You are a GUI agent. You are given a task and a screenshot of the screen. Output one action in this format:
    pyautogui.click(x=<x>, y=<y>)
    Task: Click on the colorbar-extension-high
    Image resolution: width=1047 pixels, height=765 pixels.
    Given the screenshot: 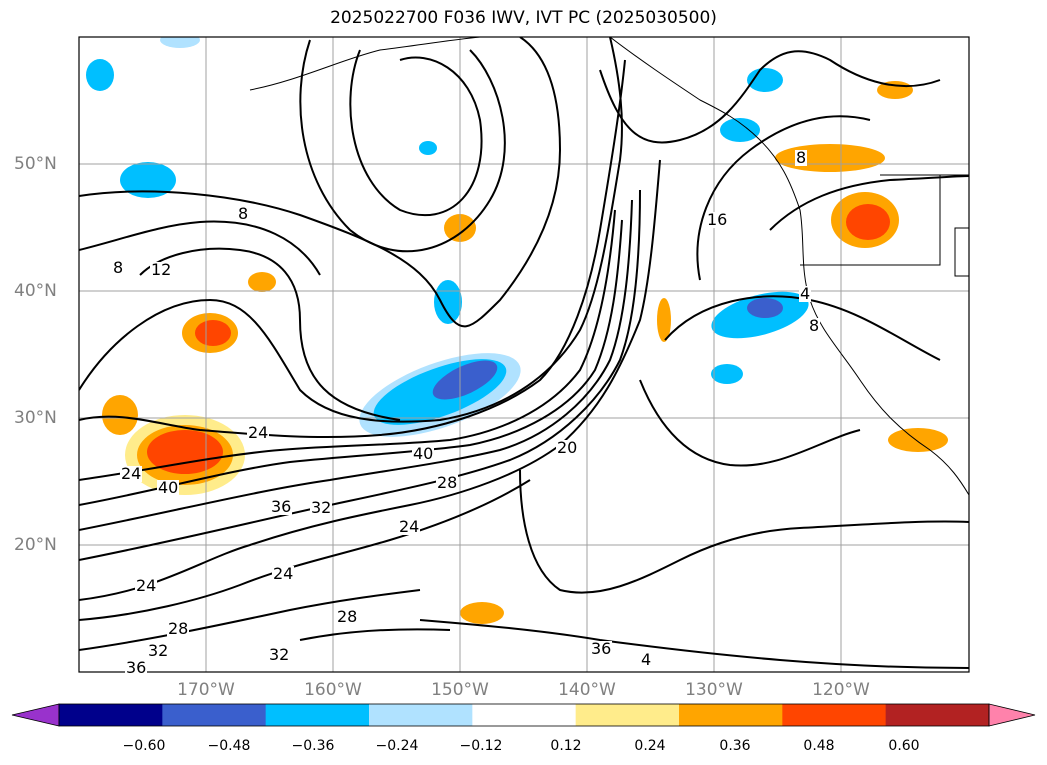 What is the action you would take?
    pyautogui.click(x=1012, y=715)
    